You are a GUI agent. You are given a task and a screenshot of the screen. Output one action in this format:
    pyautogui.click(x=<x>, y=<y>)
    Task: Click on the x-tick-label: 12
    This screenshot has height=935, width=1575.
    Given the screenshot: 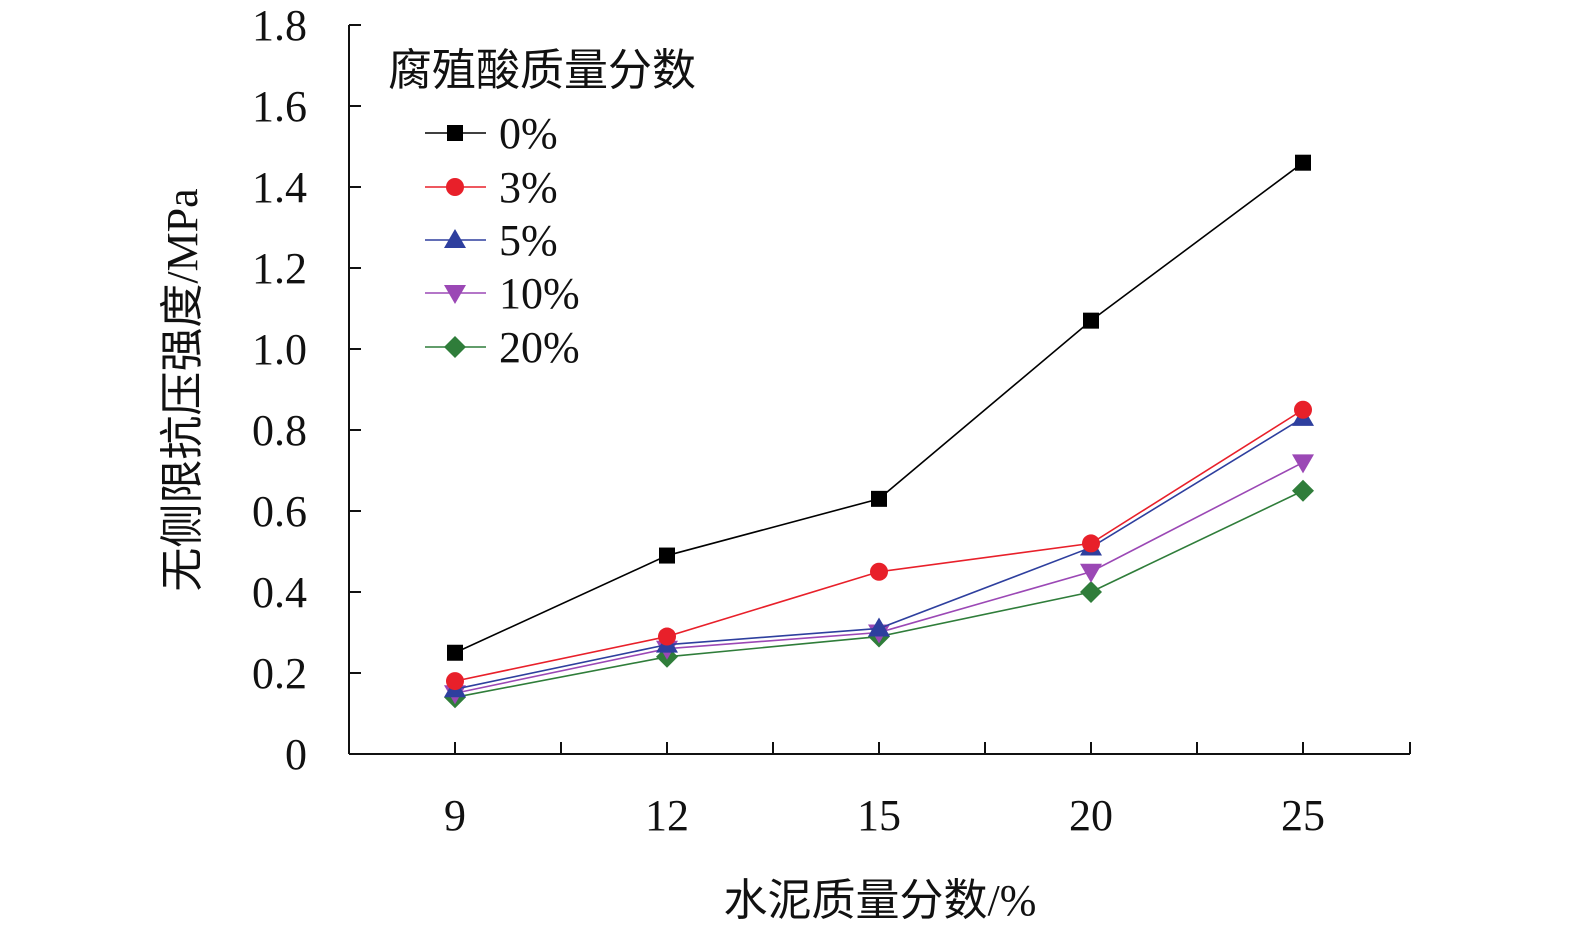 What is the action you would take?
    pyautogui.click(x=667, y=815)
    